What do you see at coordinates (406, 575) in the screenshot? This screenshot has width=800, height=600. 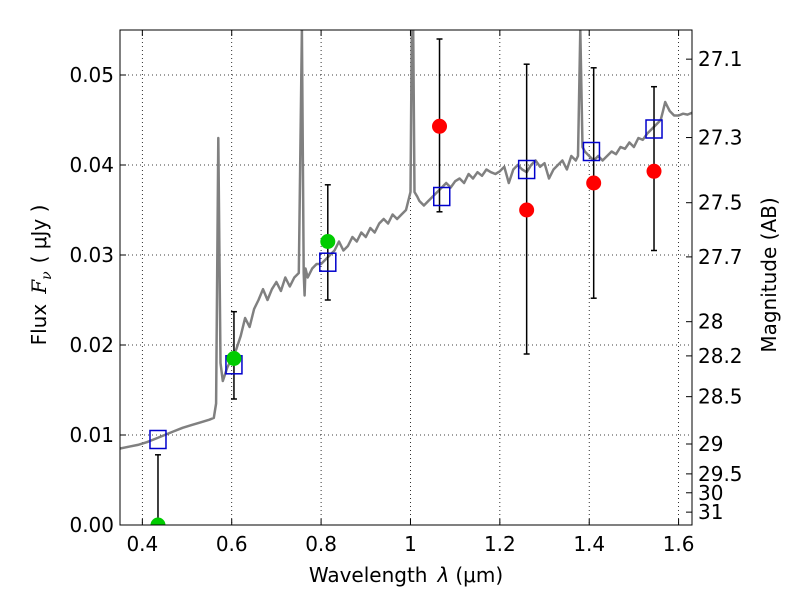 I see `x-axis-title: Wavelength λ (μm)` at bounding box center [406, 575].